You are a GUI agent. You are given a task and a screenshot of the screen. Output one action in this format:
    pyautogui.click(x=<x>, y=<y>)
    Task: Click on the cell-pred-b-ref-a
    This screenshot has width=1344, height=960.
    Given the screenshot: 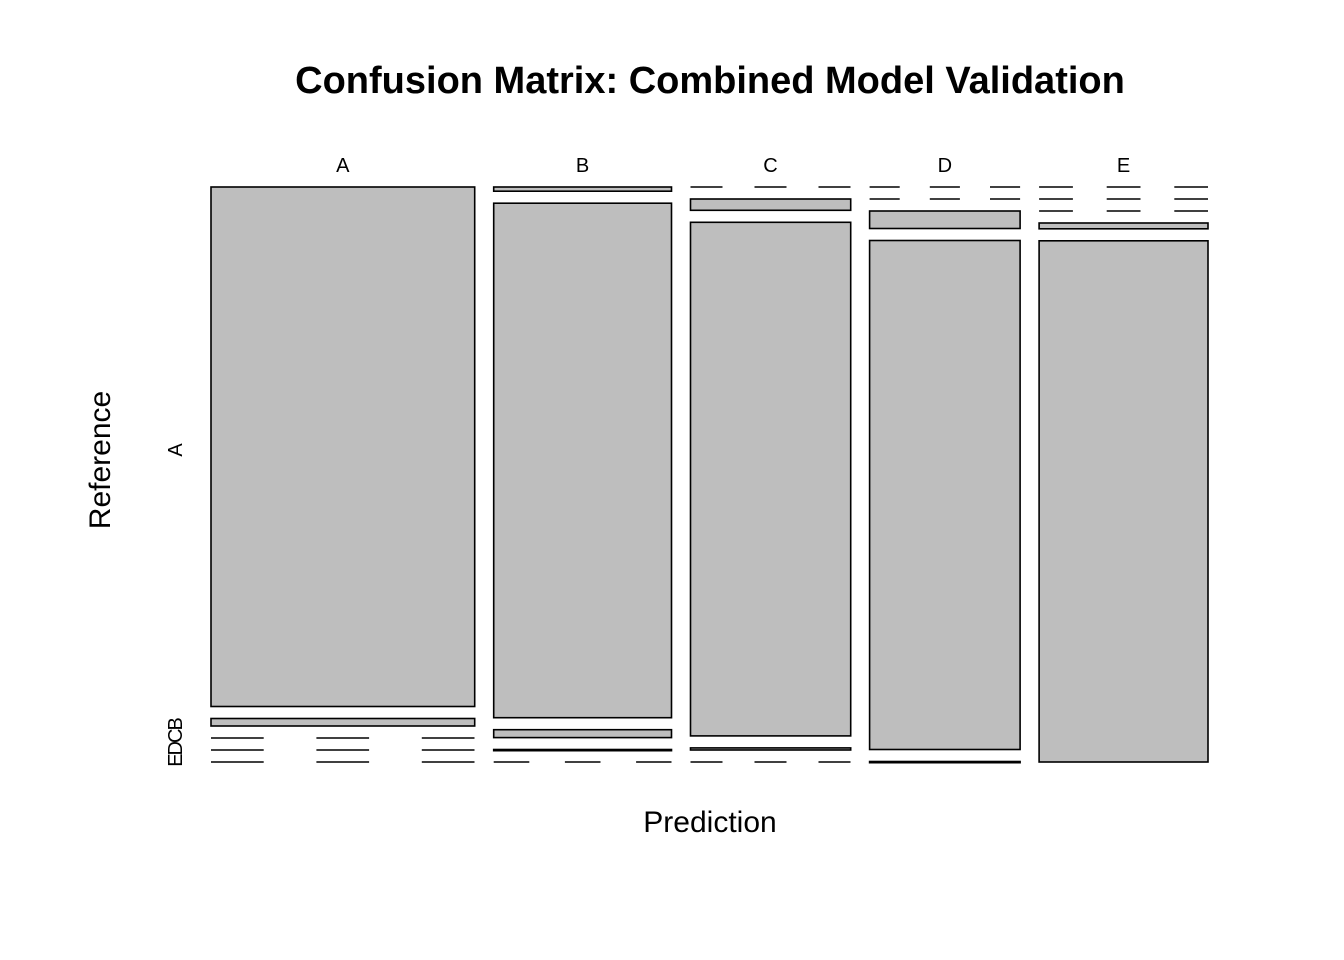 What is the action you would take?
    pyautogui.click(x=582, y=189)
    